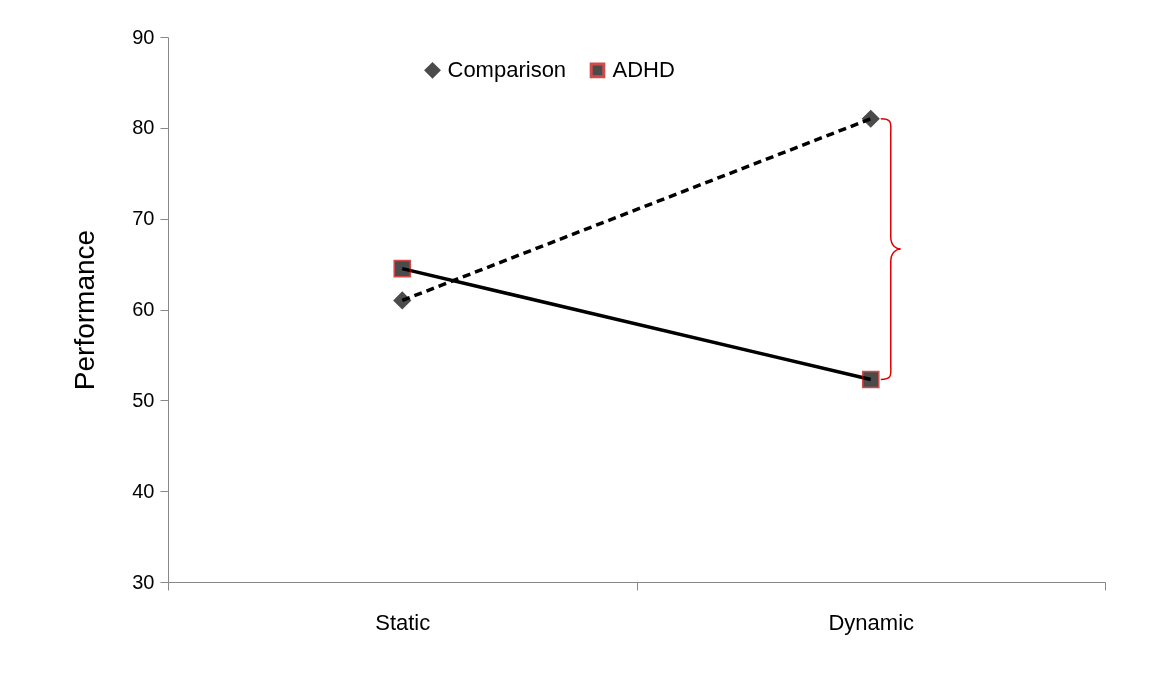  What do you see at coordinates (85, 310) in the screenshot?
I see `y-axis-title: Performance` at bounding box center [85, 310].